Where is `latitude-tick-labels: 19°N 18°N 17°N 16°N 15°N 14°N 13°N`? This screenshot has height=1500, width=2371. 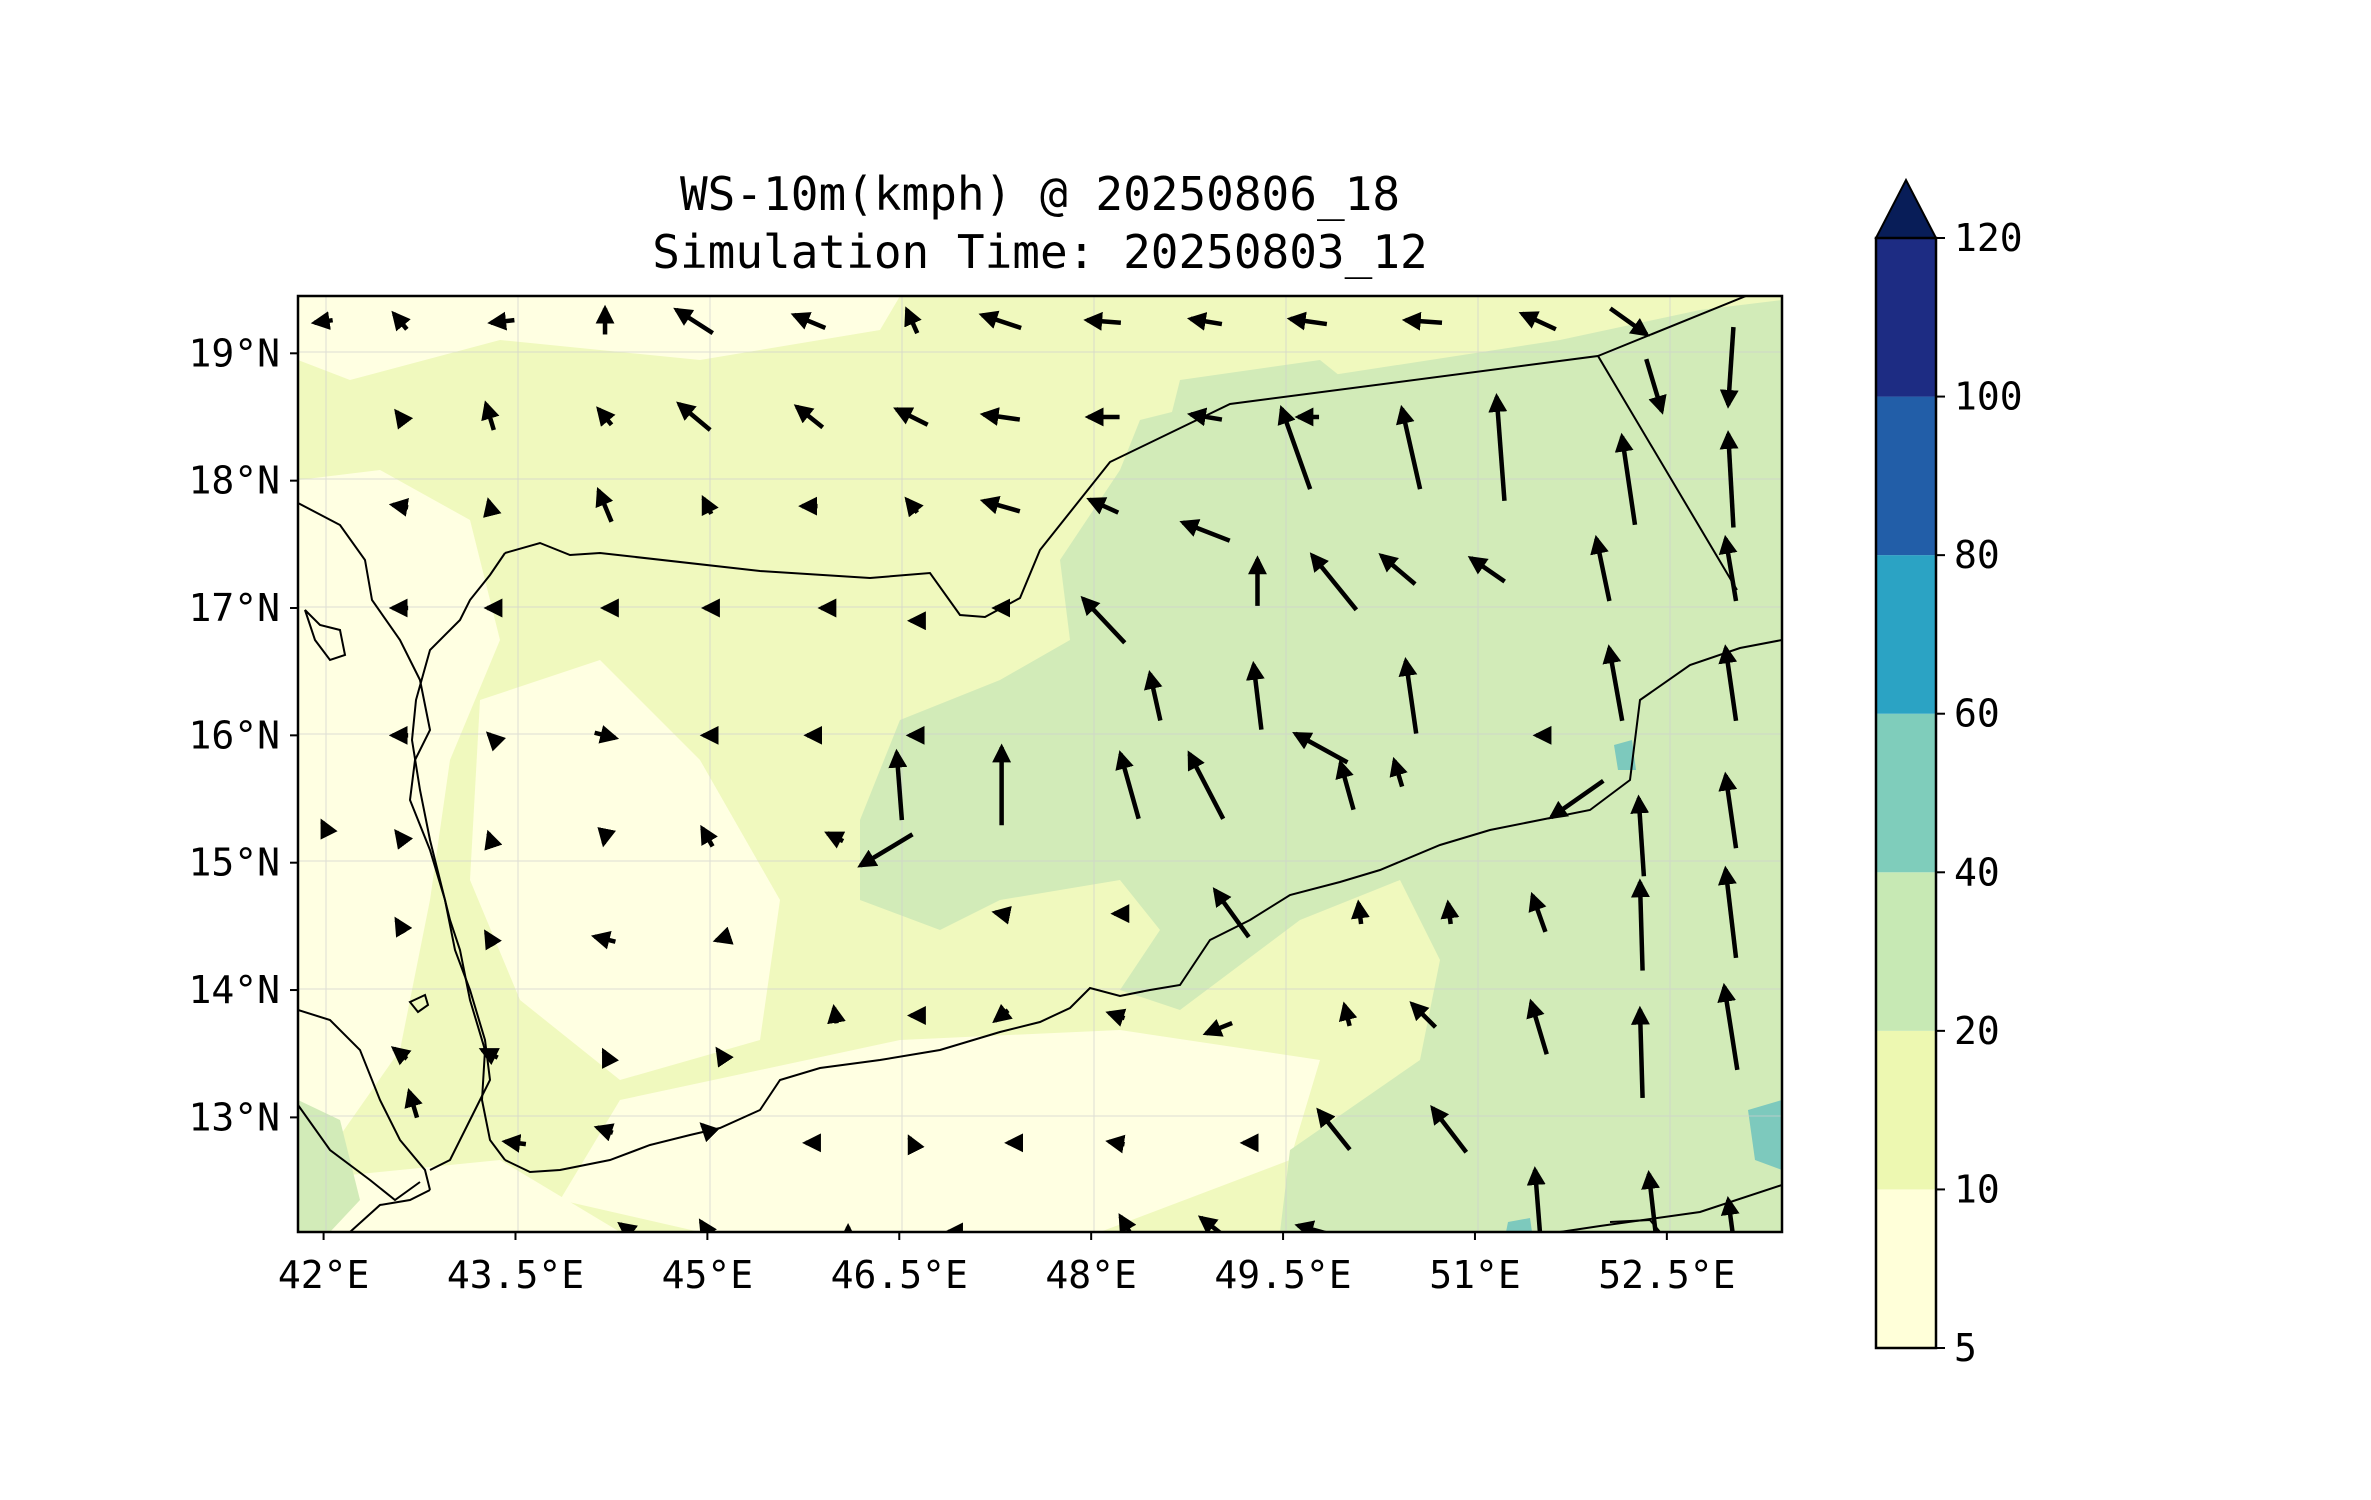
latitude-tick-labels: 19°N 18°N 17°N 16°N 15°N 14°N 13°N is located at coordinates (243, 735).